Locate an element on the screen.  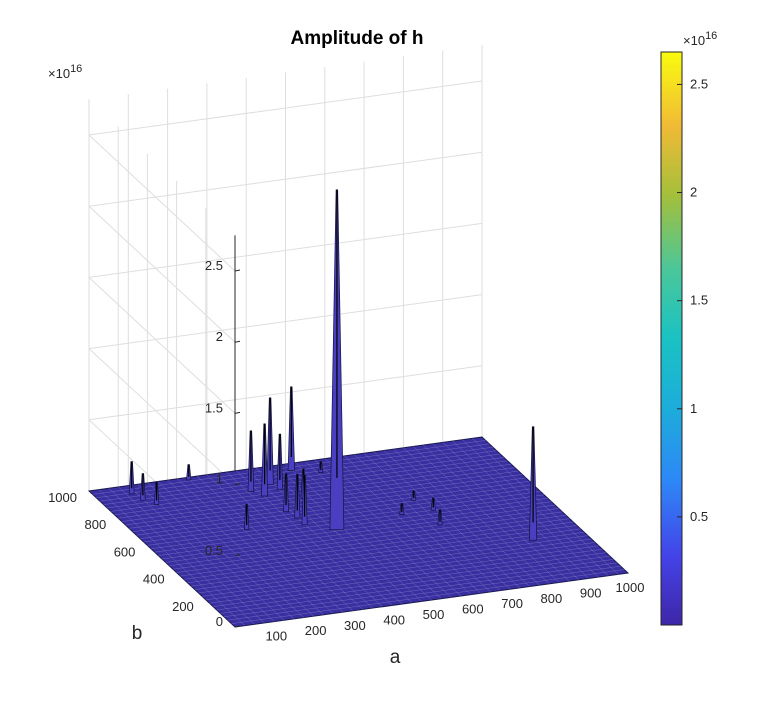
x-tick-label: 1000 is located at coordinates (630, 587).